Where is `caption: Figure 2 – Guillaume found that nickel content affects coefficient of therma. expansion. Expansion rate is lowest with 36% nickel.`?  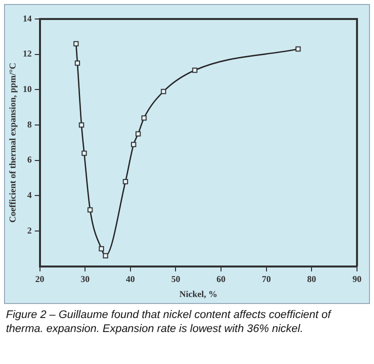 caption: Figure 2 – Guillaume found that nickel content affects coefficient of therma. expansion. Expansion rate is lowest with 36% nickel. is located at coordinates (169, 322).